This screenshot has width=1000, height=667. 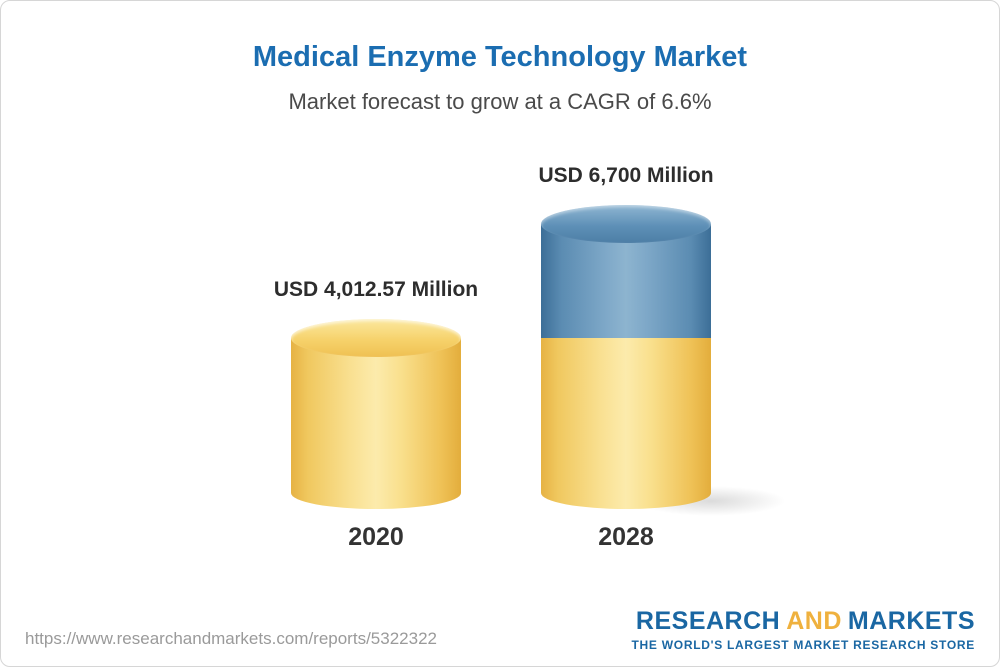 What do you see at coordinates (911, 621) in the screenshot?
I see `logo-word-markets: MARKETS` at bounding box center [911, 621].